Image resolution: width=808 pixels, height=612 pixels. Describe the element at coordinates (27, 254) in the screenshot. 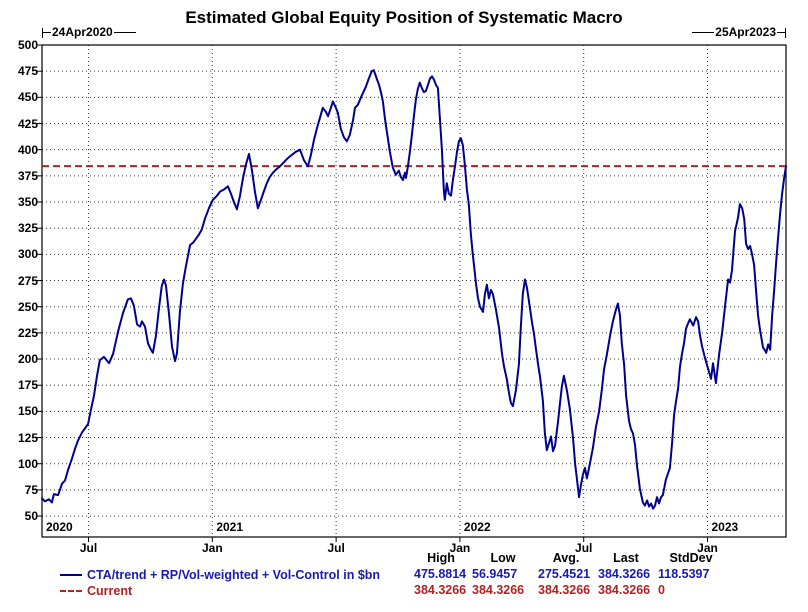

I see `y-axis-tick-label: 300` at that location.